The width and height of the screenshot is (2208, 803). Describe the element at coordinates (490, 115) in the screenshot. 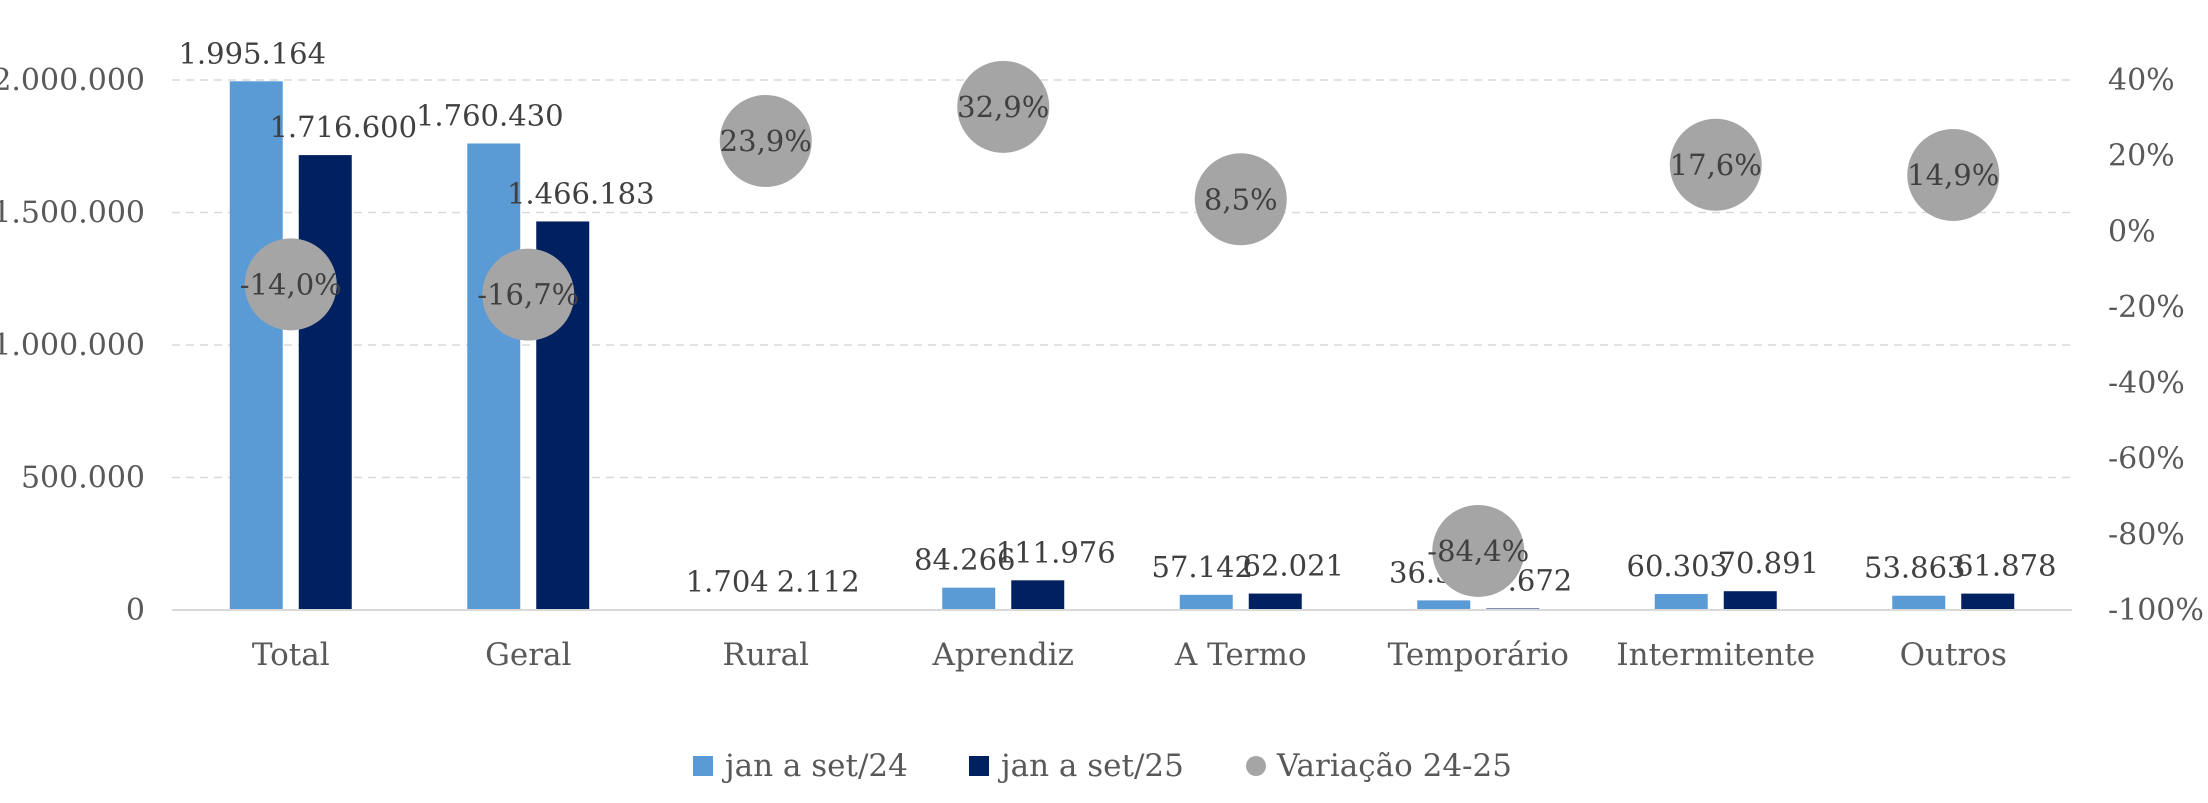

I see `bar-data-label: 1.760.430` at that location.